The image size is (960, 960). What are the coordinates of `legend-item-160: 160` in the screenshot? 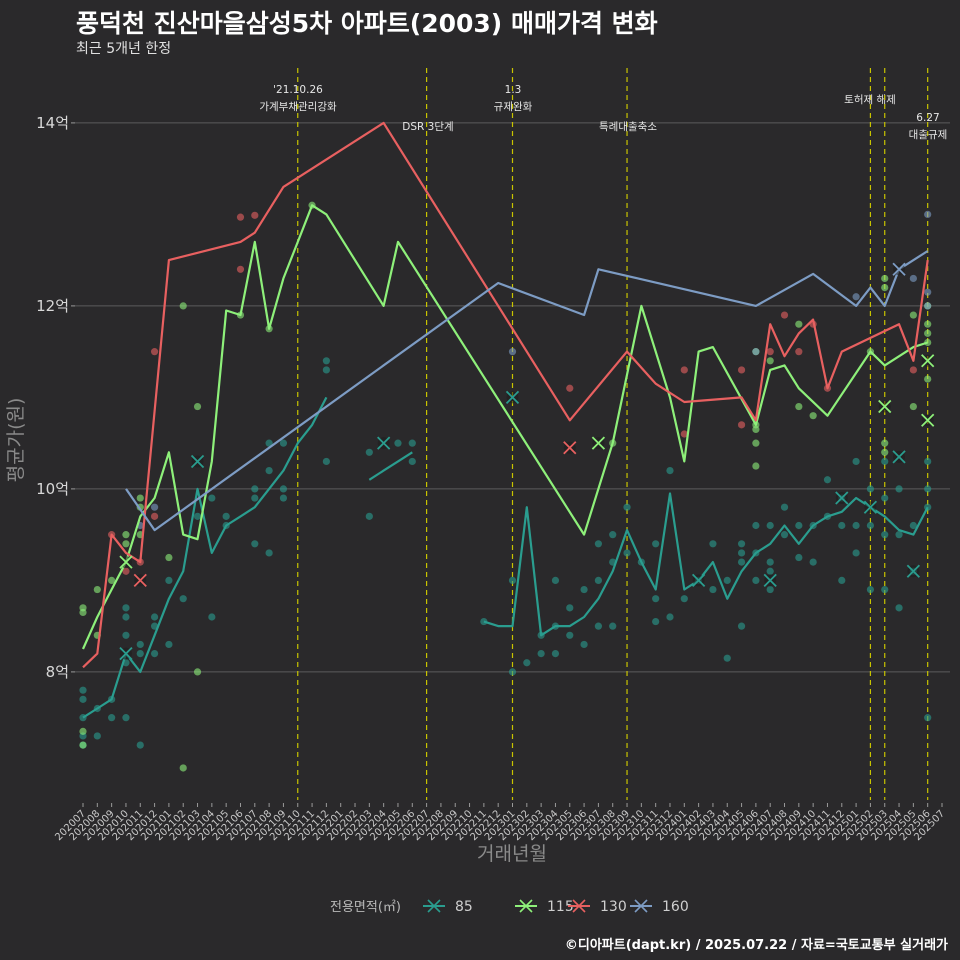 It's located at (659, 907).